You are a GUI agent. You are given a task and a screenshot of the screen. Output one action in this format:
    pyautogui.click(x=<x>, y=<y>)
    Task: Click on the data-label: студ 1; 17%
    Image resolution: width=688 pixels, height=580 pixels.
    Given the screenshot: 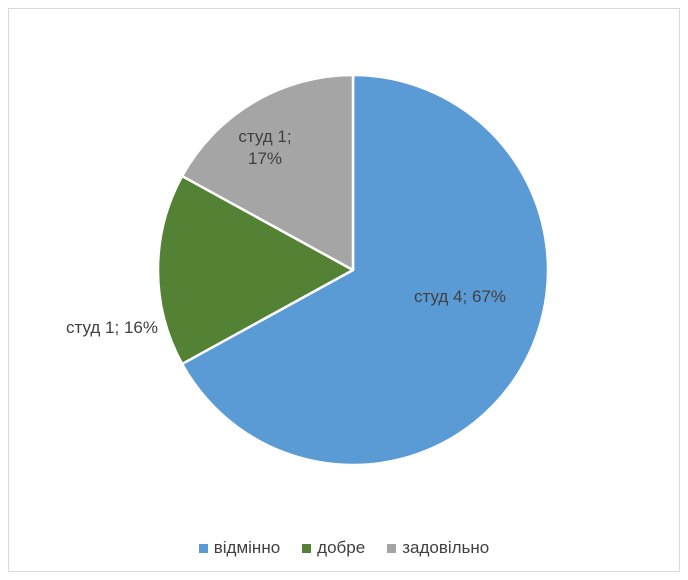 What is the action you would take?
    pyautogui.click(x=265, y=147)
    